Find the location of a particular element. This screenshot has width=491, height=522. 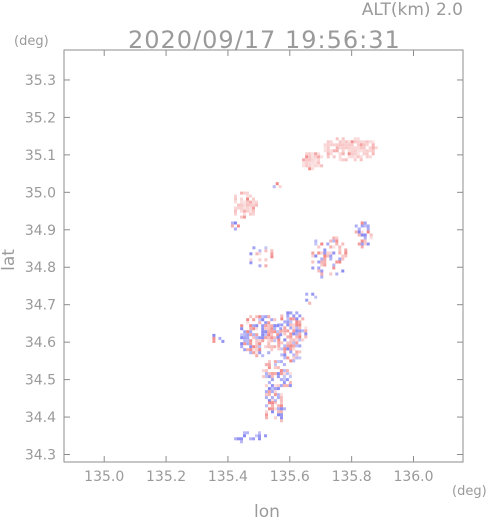

y-tick-label: 34.4 is located at coordinates (40, 418).